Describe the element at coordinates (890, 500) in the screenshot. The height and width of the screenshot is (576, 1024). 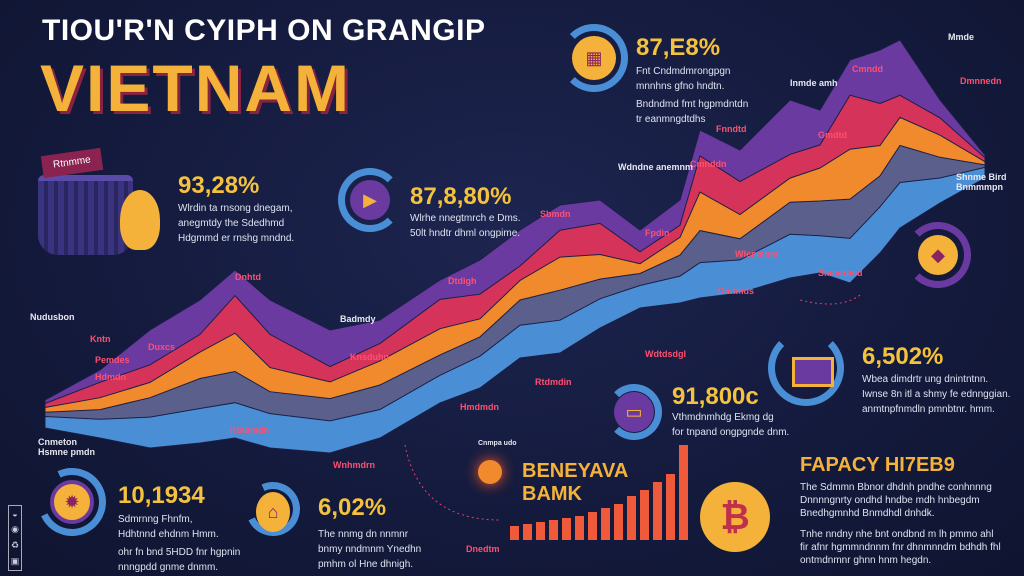
I see `feature-line: Dnnnngnrty ondhd hndbe mdh hnbegdm` at that location.